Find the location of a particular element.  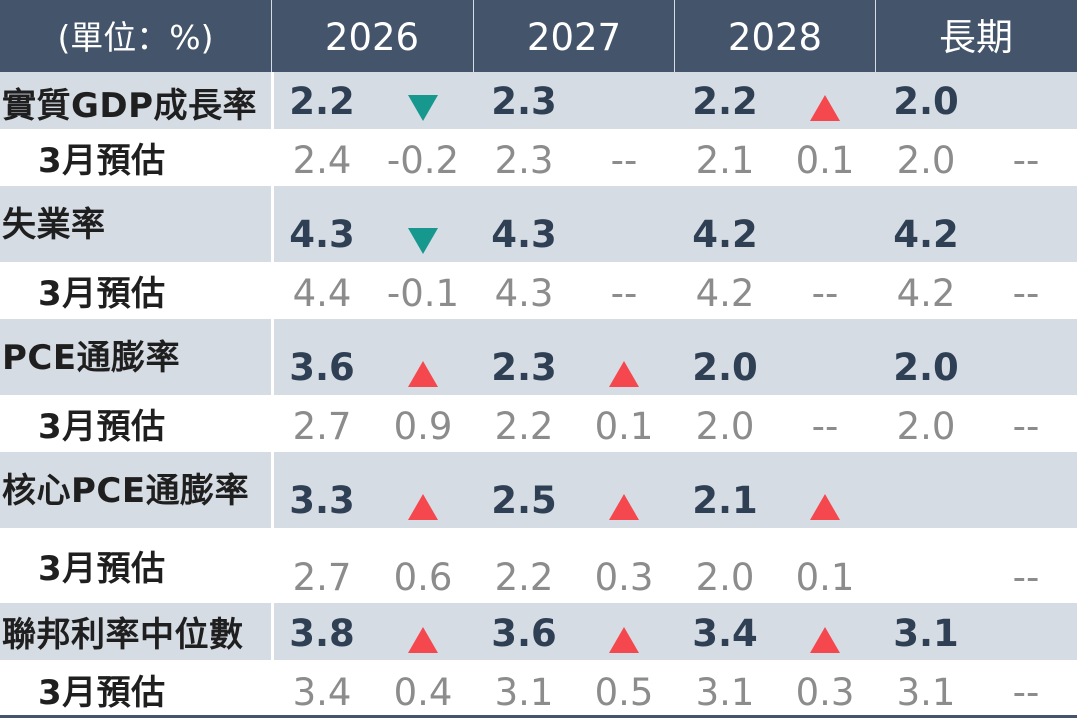

year-header-2027: 2027 is located at coordinates (574, 37).